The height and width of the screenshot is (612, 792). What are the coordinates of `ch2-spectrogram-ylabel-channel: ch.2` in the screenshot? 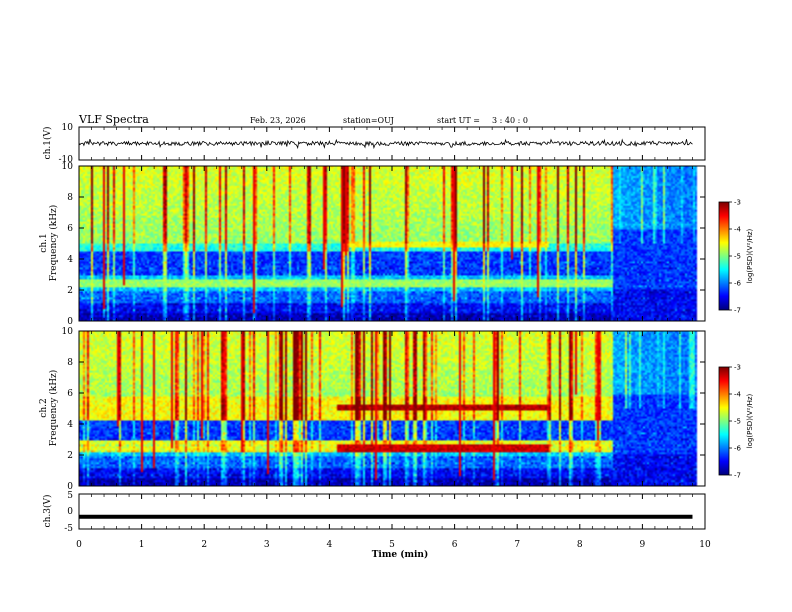 It's located at (44, 407).